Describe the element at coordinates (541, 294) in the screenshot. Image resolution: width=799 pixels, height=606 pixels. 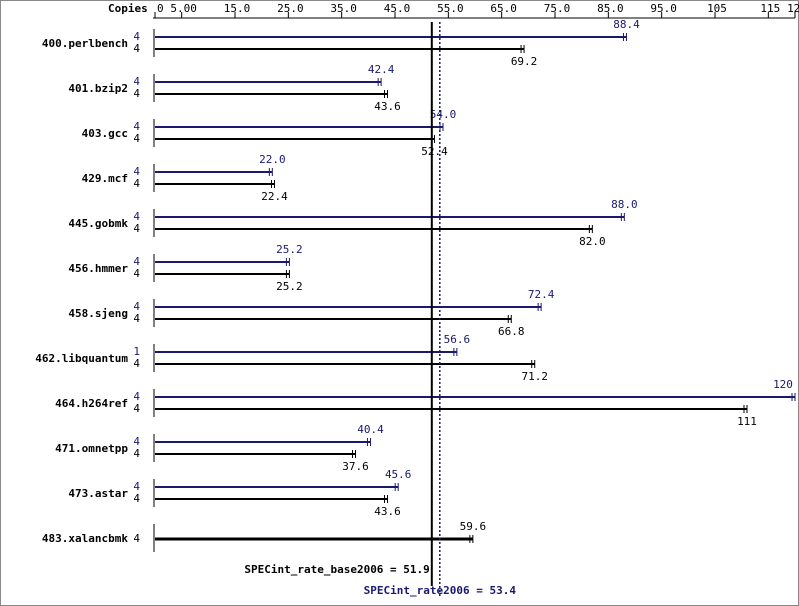
I see `value-label: 72.4` at that location.